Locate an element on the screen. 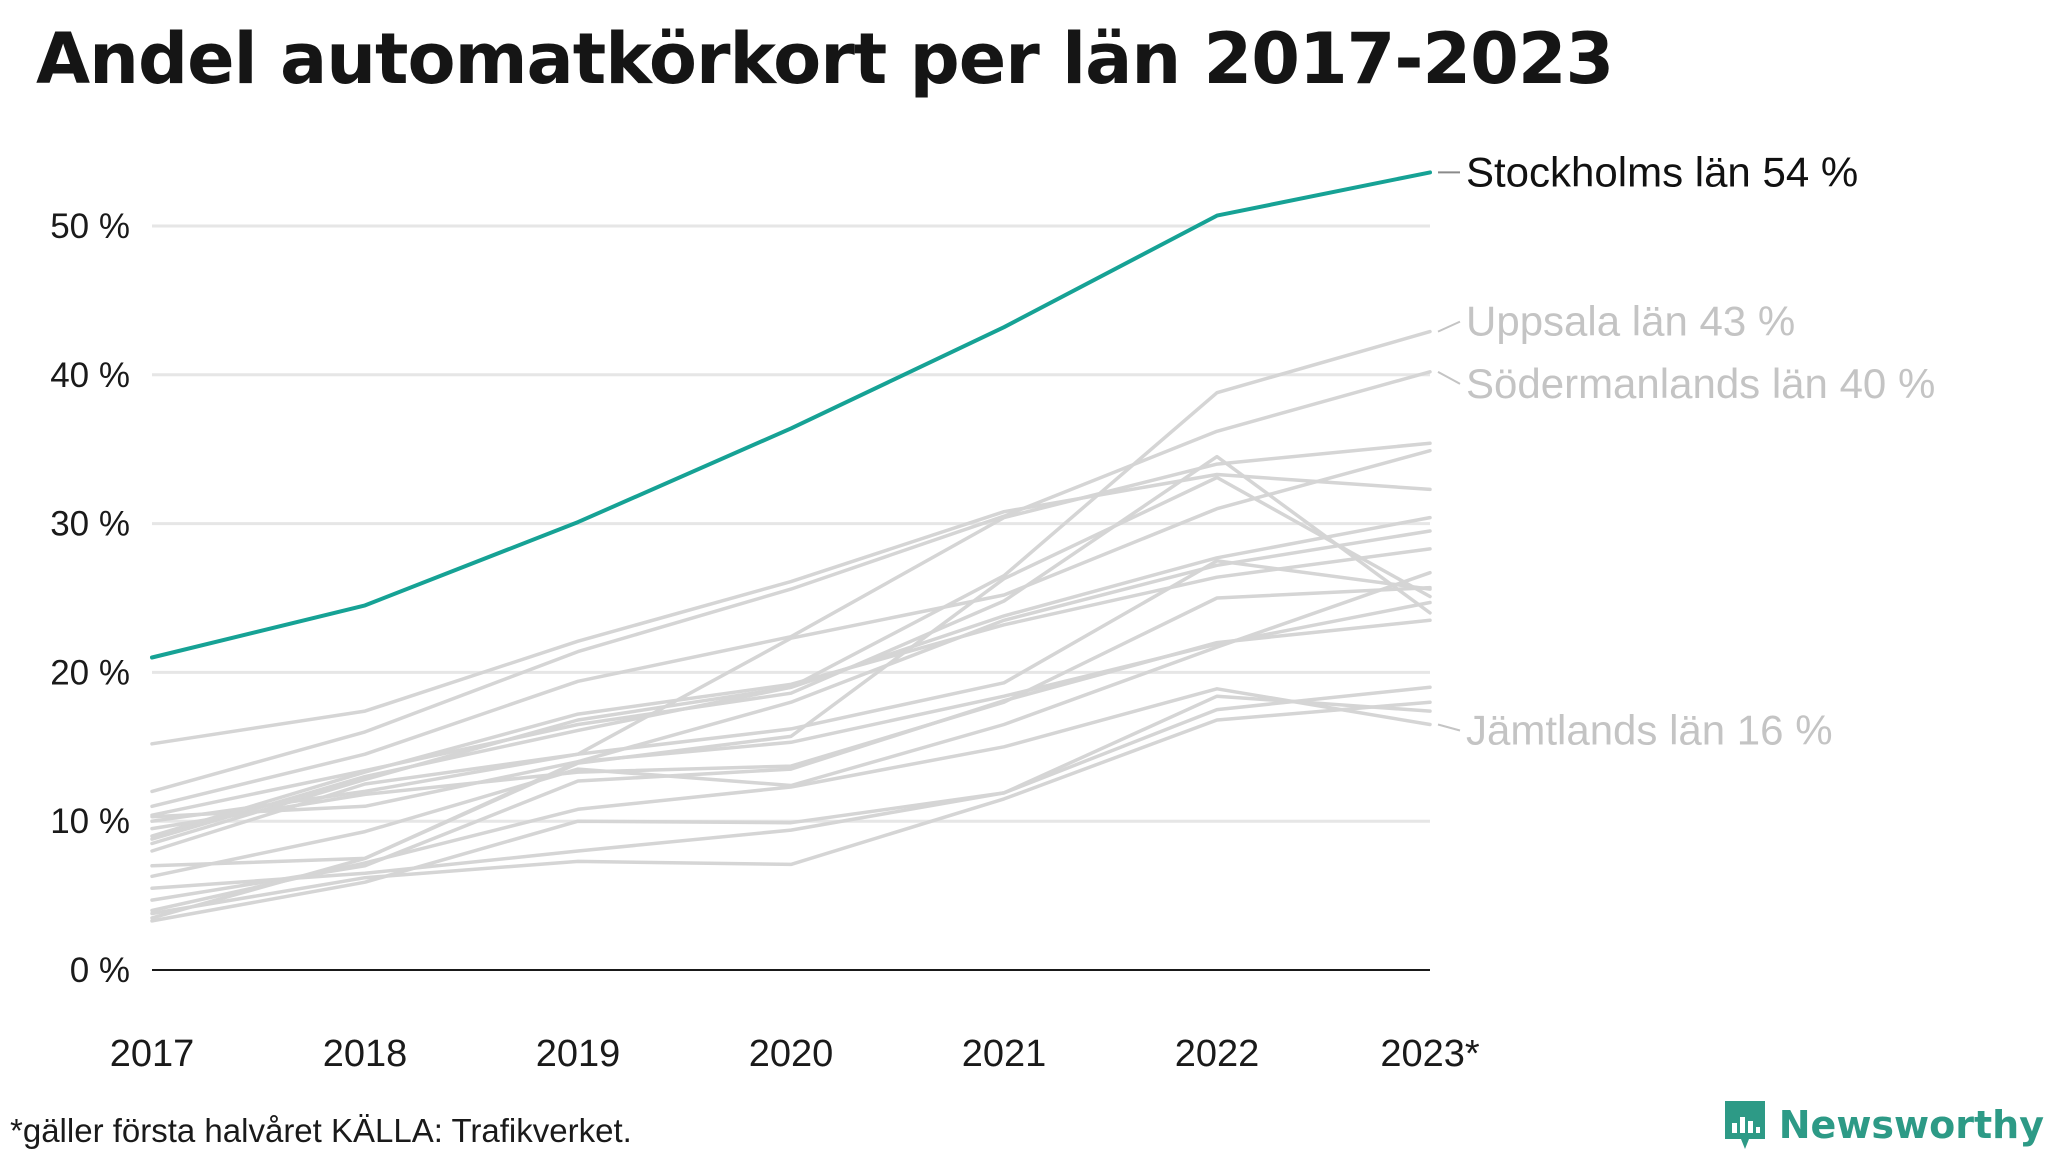 The width and height of the screenshot is (2048, 1152). y-axis-tick-labels: 0 % 10 % 20 % 30 % 40 % 50 % is located at coordinates (90, 598).